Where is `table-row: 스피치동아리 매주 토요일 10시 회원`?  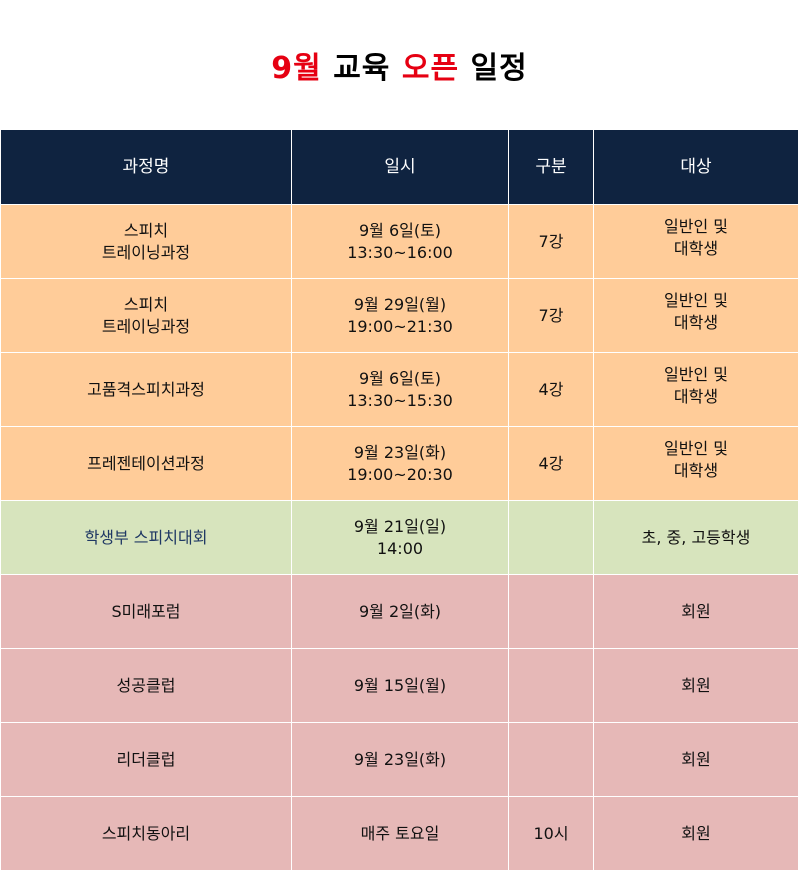
table-row: 스피치동아리 매주 토요일 10시 회원 is located at coordinates (399, 833).